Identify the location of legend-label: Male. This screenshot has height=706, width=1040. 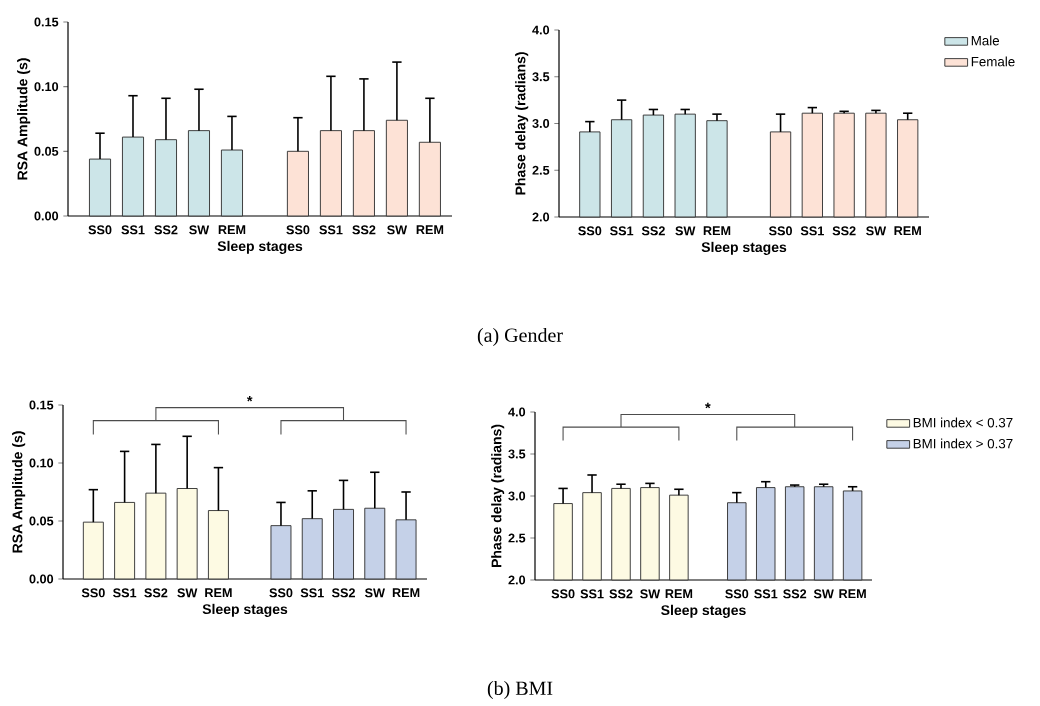
(985, 40).